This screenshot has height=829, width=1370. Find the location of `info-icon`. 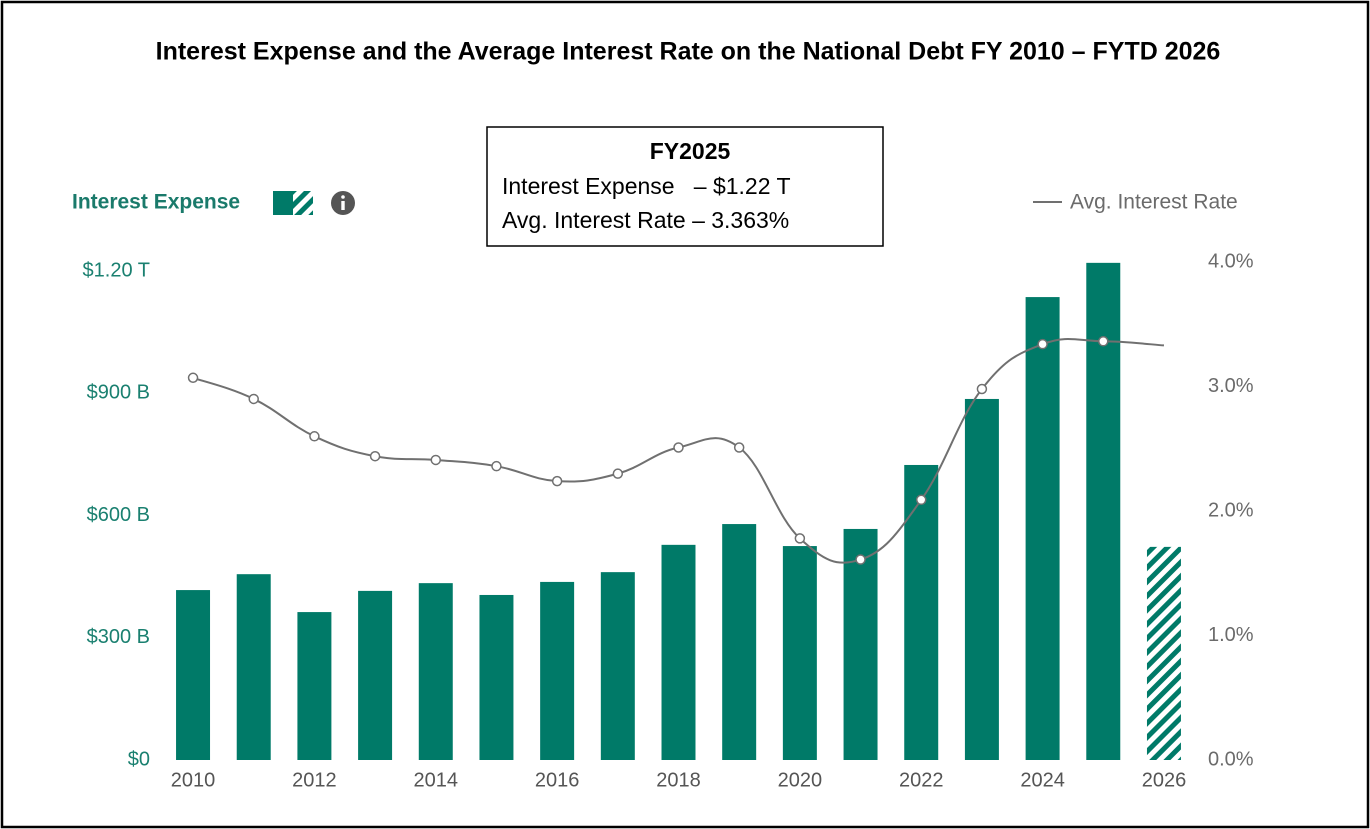

info-icon is located at coordinates (343, 203).